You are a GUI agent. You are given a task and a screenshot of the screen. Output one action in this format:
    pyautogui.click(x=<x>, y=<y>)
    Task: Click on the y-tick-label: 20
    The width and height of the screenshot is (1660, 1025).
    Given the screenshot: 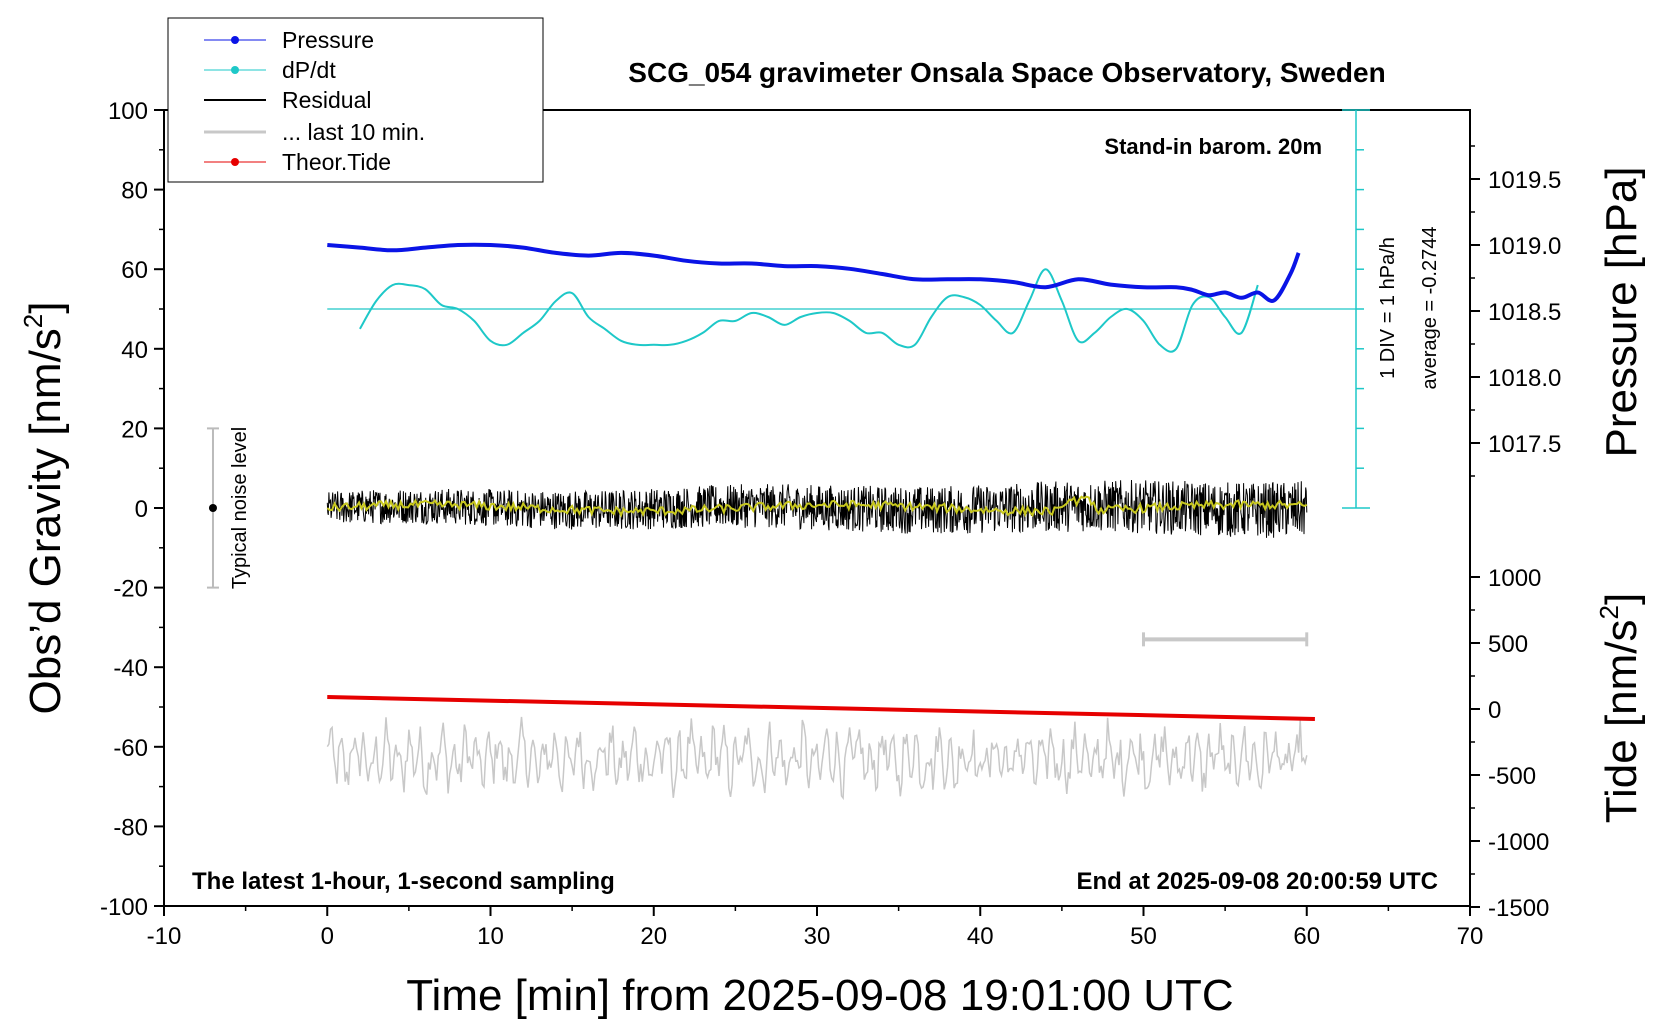 What is the action you would take?
    pyautogui.click(x=134, y=429)
    